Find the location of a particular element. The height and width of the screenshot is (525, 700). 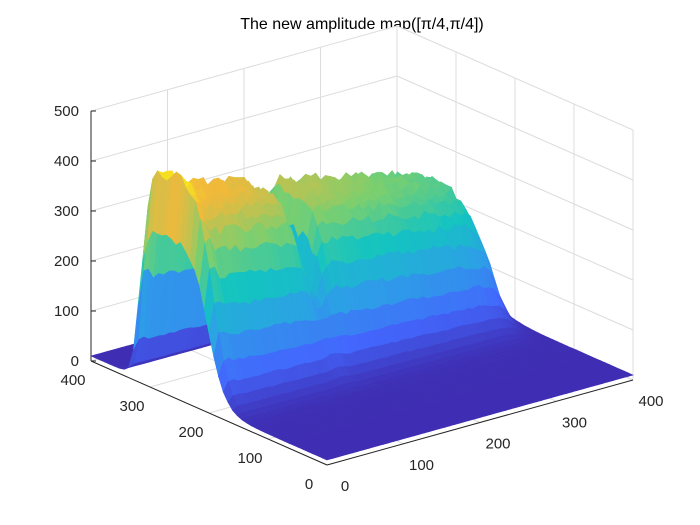

surface-patch is located at coordinates (327, 458).